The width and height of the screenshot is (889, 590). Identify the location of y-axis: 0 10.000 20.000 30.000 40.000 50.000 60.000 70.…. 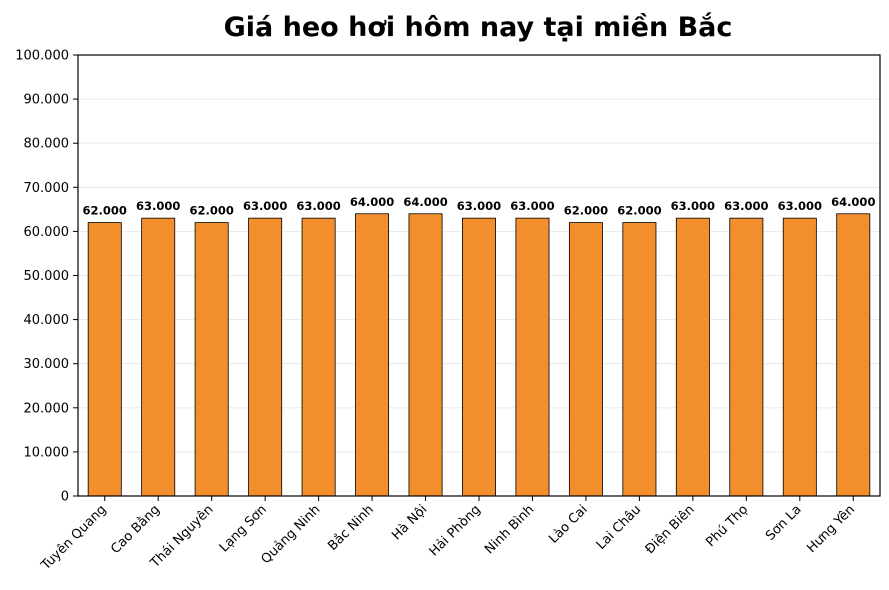
(46, 277).